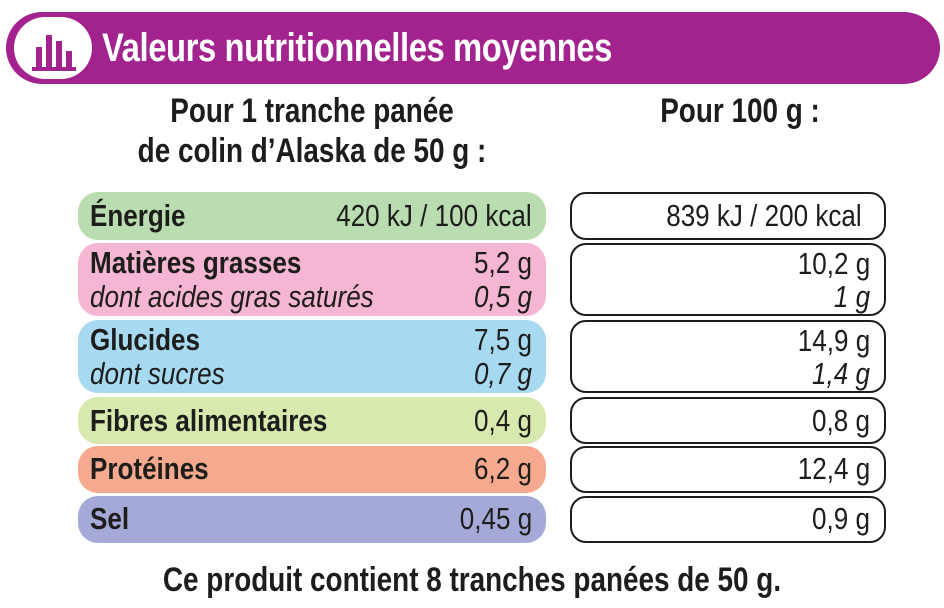 The width and height of the screenshot is (944, 608). What do you see at coordinates (157, 373) in the screenshot?
I see `label-sucres: dont sucres` at bounding box center [157, 373].